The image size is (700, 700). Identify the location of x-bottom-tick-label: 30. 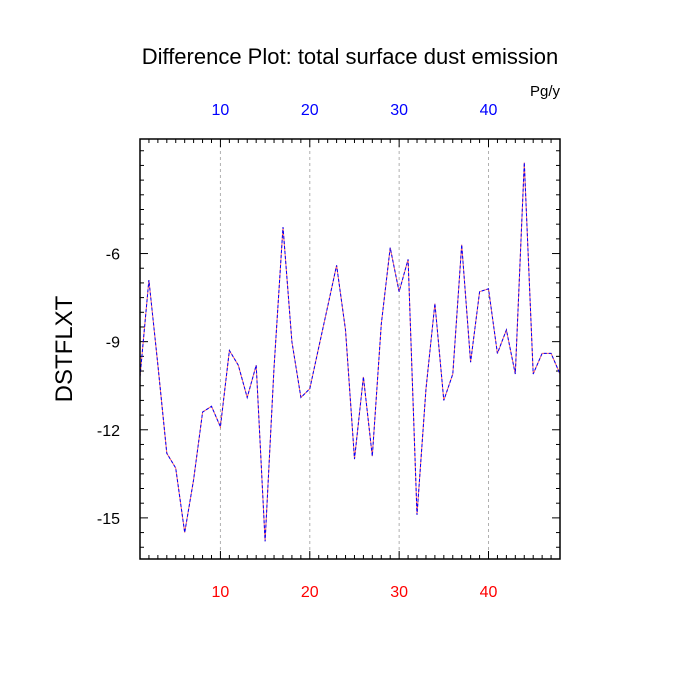
(399, 592).